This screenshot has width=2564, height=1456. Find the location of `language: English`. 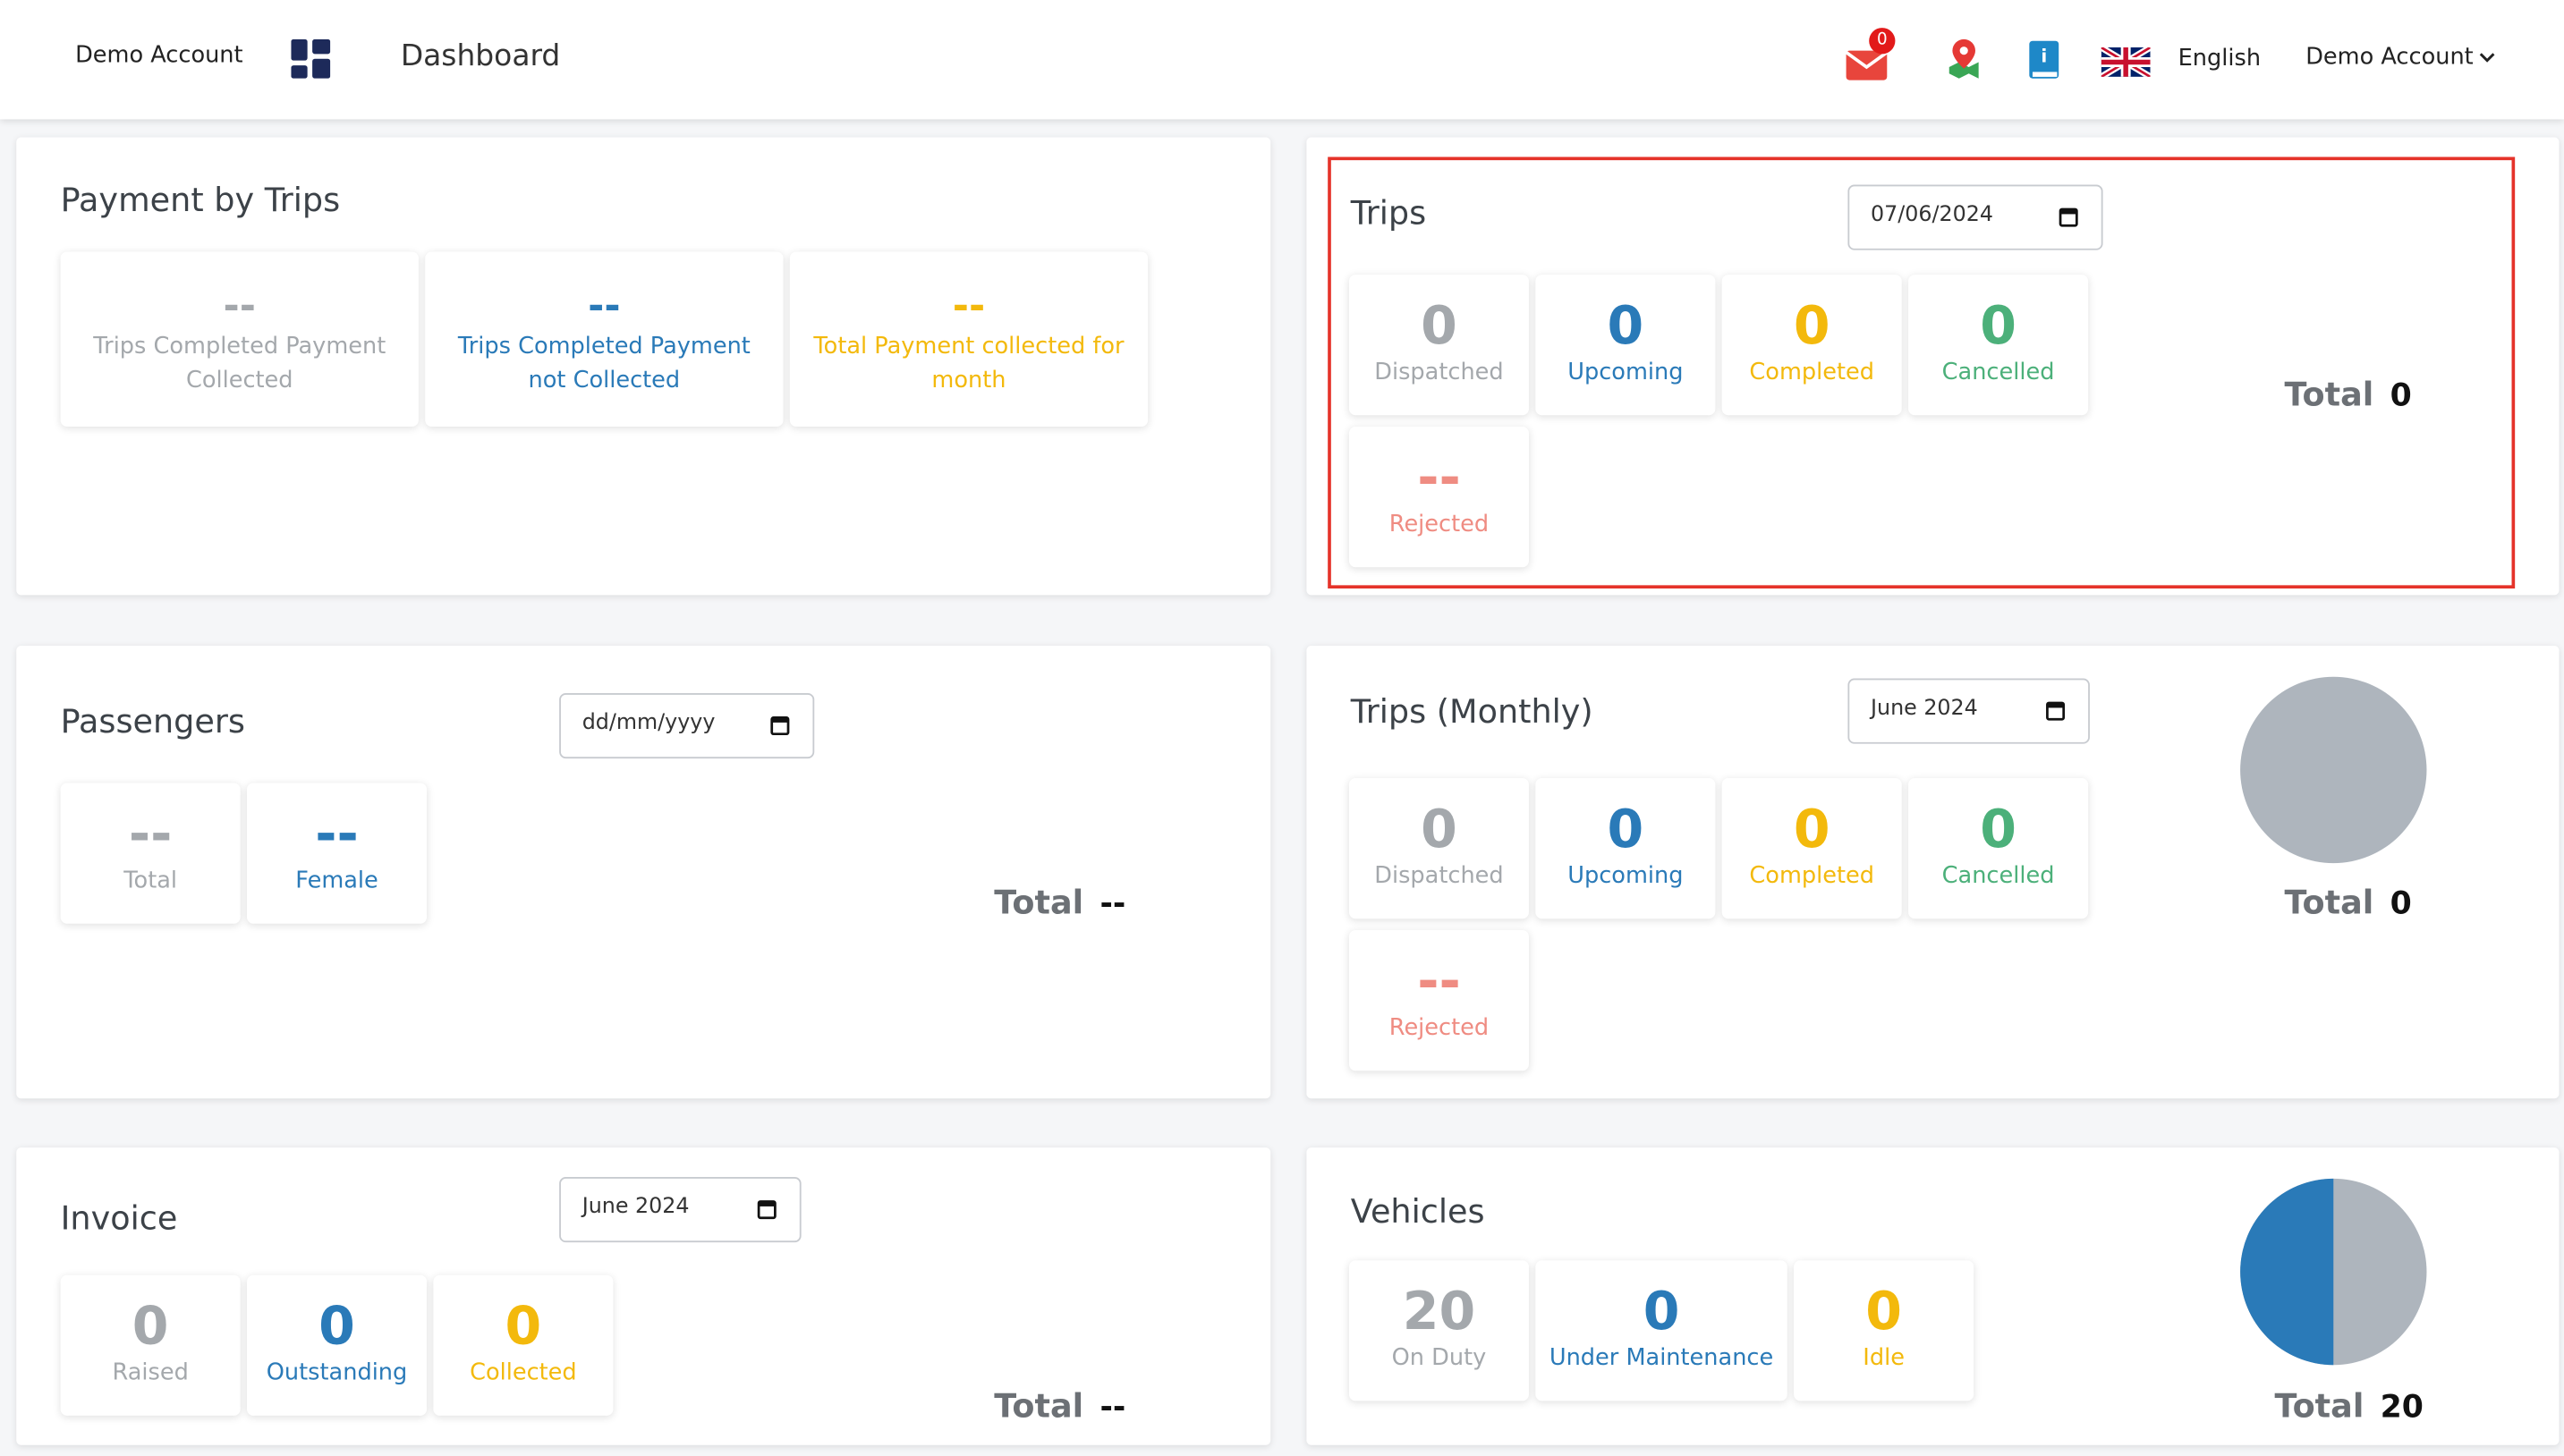

language: English is located at coordinates (2220, 59).